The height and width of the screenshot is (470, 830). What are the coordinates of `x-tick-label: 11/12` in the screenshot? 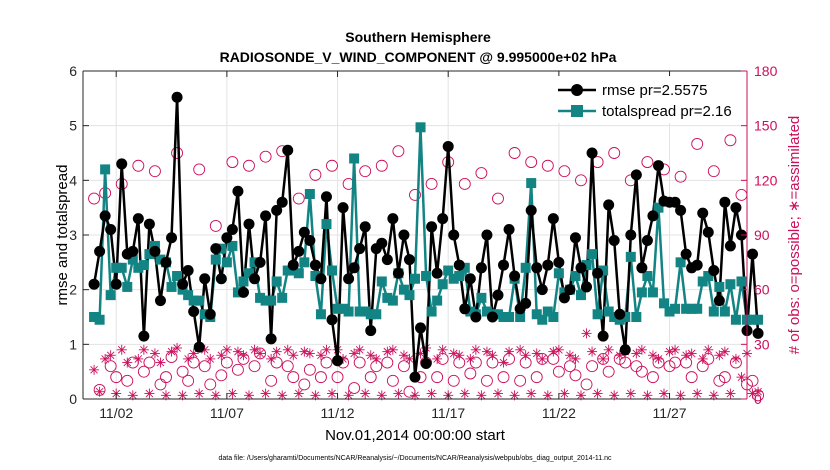 It's located at (338, 413).